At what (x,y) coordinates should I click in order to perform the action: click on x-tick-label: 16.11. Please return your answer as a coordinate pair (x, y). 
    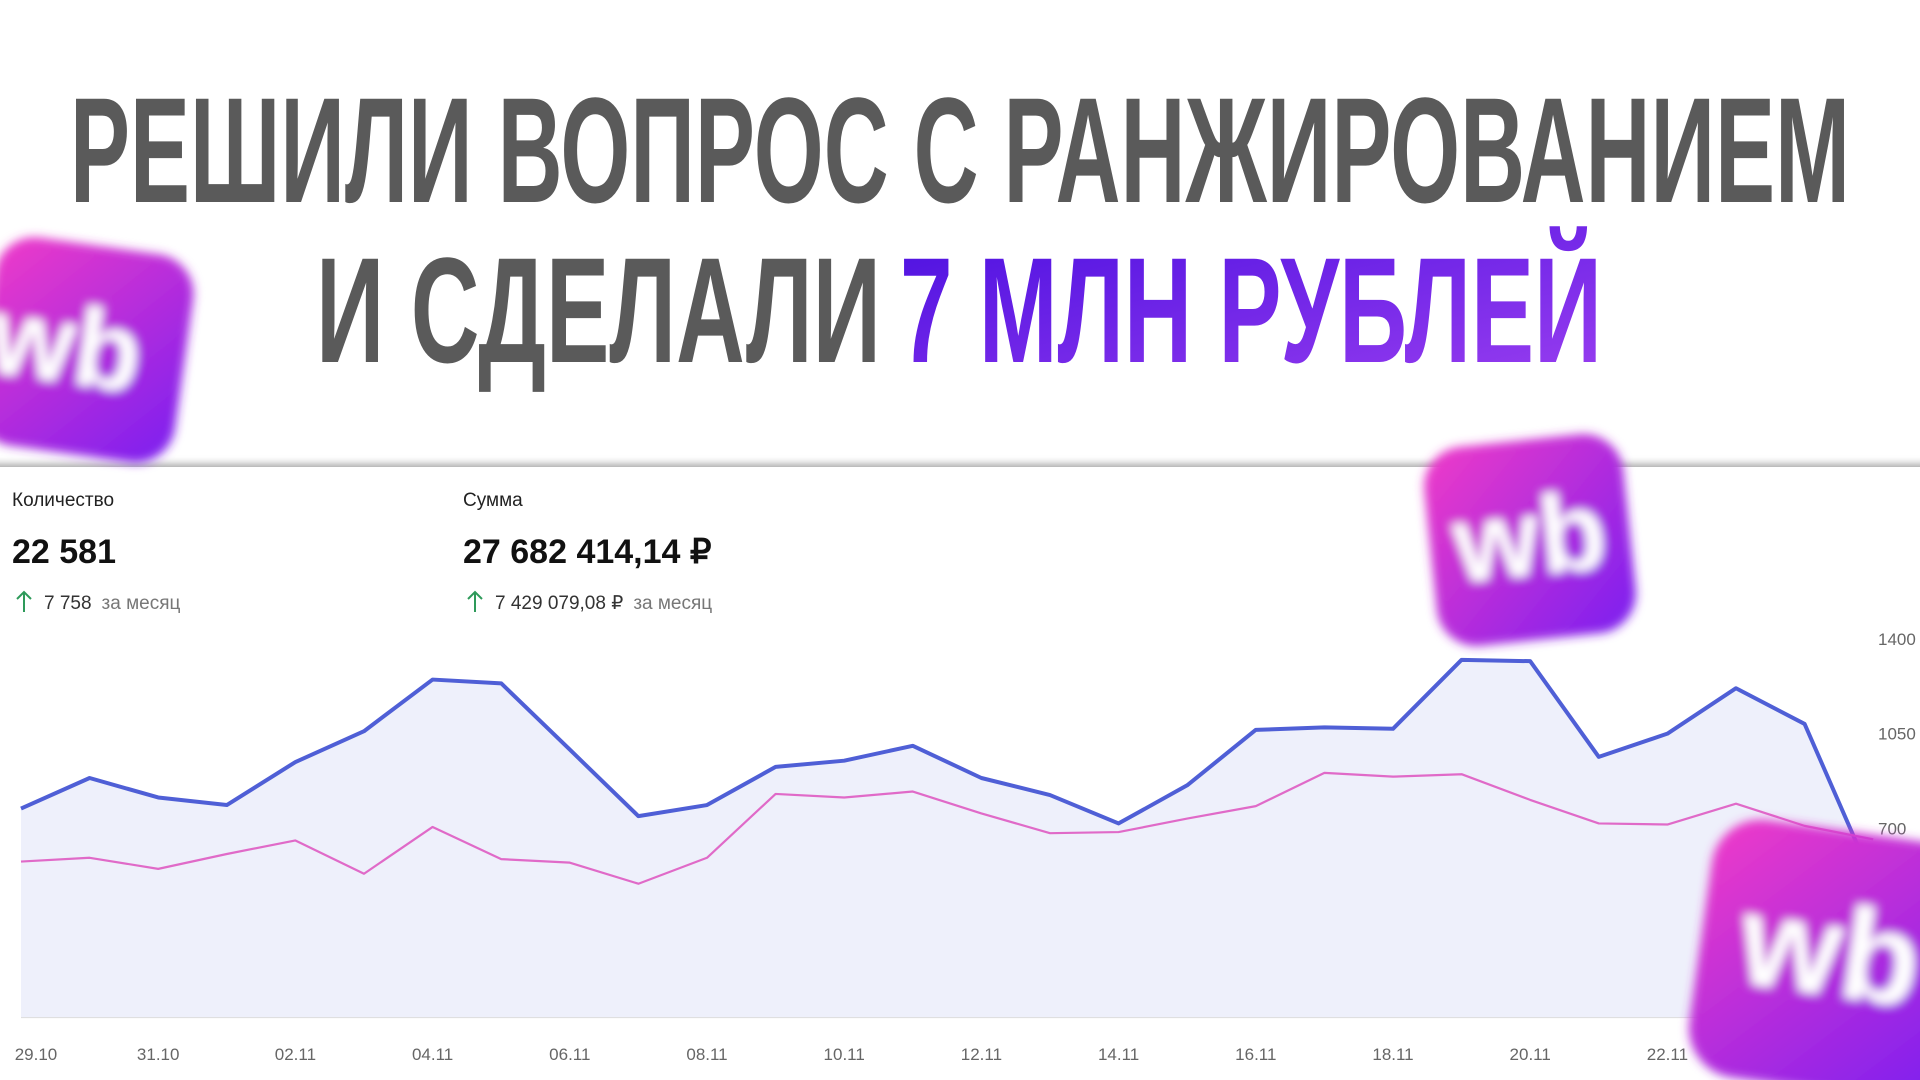
    Looking at the image, I should click on (1255, 1054).